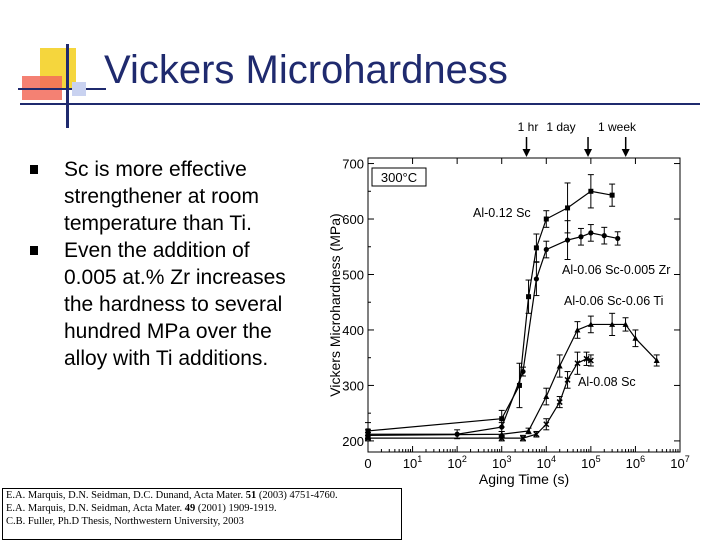  Describe the element at coordinates (617, 127) in the screenshot. I see `time-marker-label-1-week: 1 week` at that location.